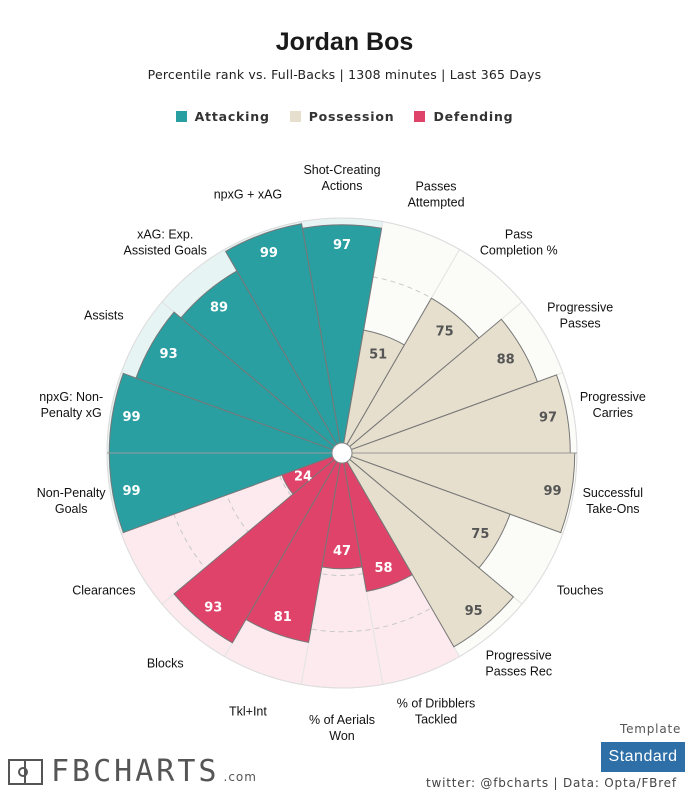 The image size is (689, 794). What do you see at coordinates (131, 417) in the screenshot?
I see `value-label-14: 99` at bounding box center [131, 417].